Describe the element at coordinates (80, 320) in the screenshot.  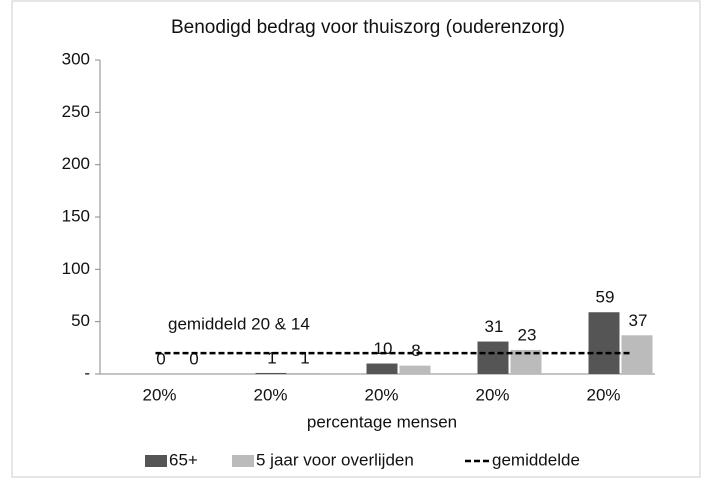
I see `y-tick-label: 50` at that location.